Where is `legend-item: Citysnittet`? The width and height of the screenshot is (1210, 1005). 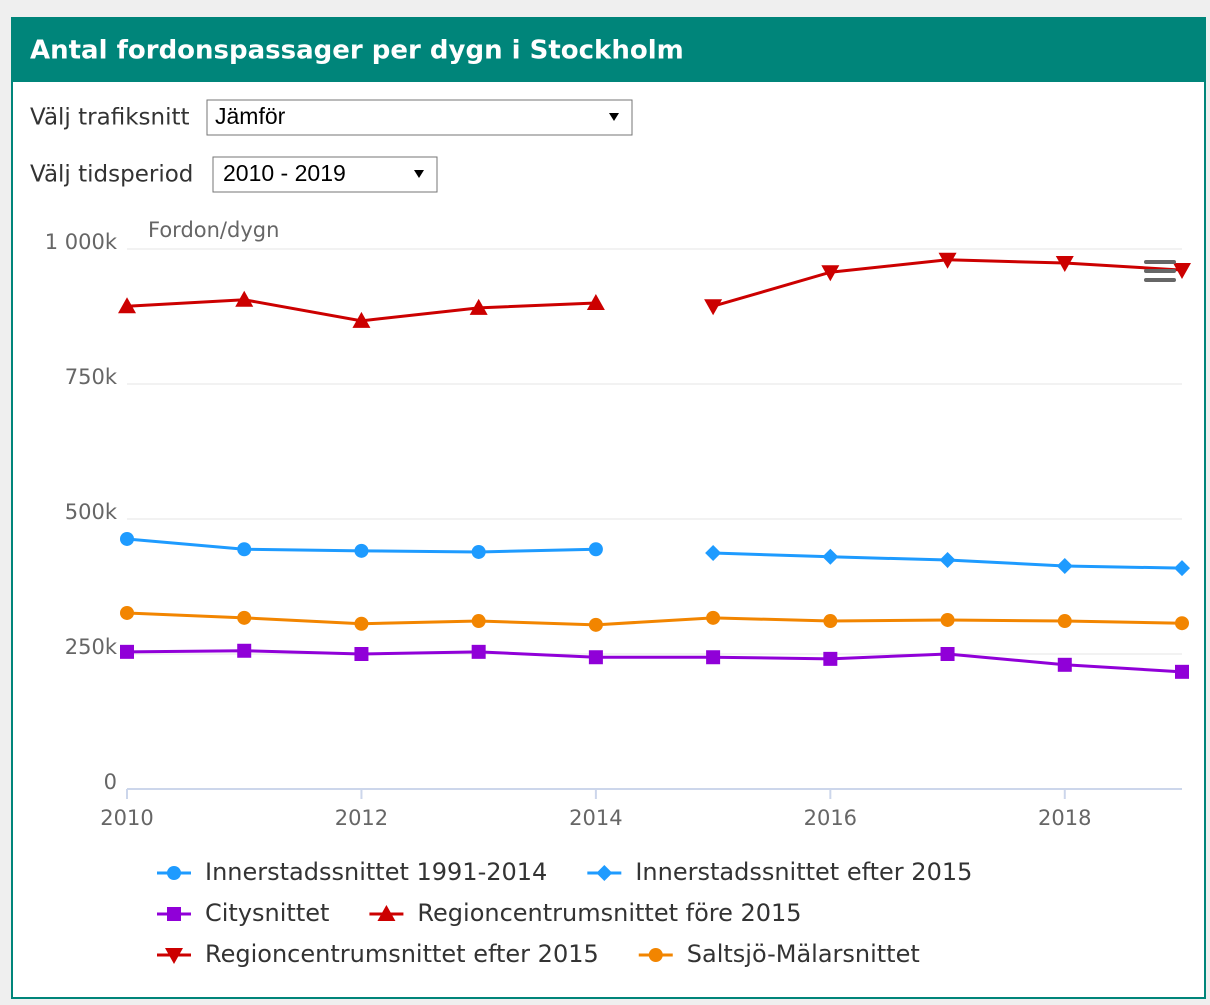
legend-item: Citysnittet is located at coordinates (243, 913).